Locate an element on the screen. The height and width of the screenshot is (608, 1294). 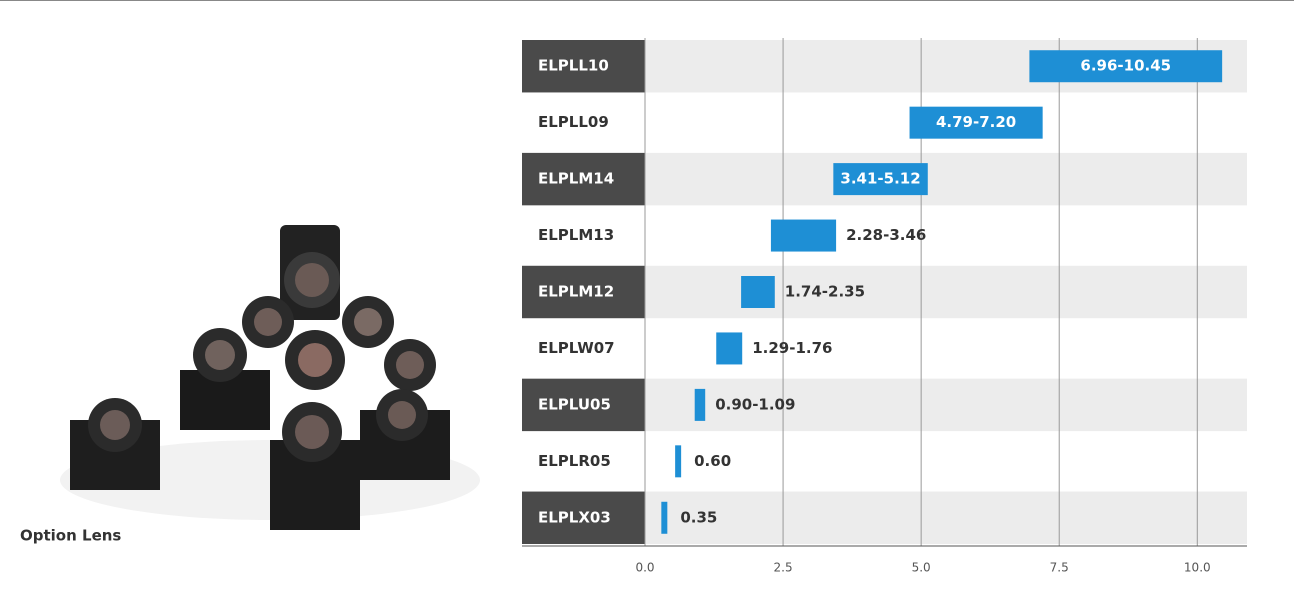
x-tick-label: 7.5 is located at coordinates (1059, 568).